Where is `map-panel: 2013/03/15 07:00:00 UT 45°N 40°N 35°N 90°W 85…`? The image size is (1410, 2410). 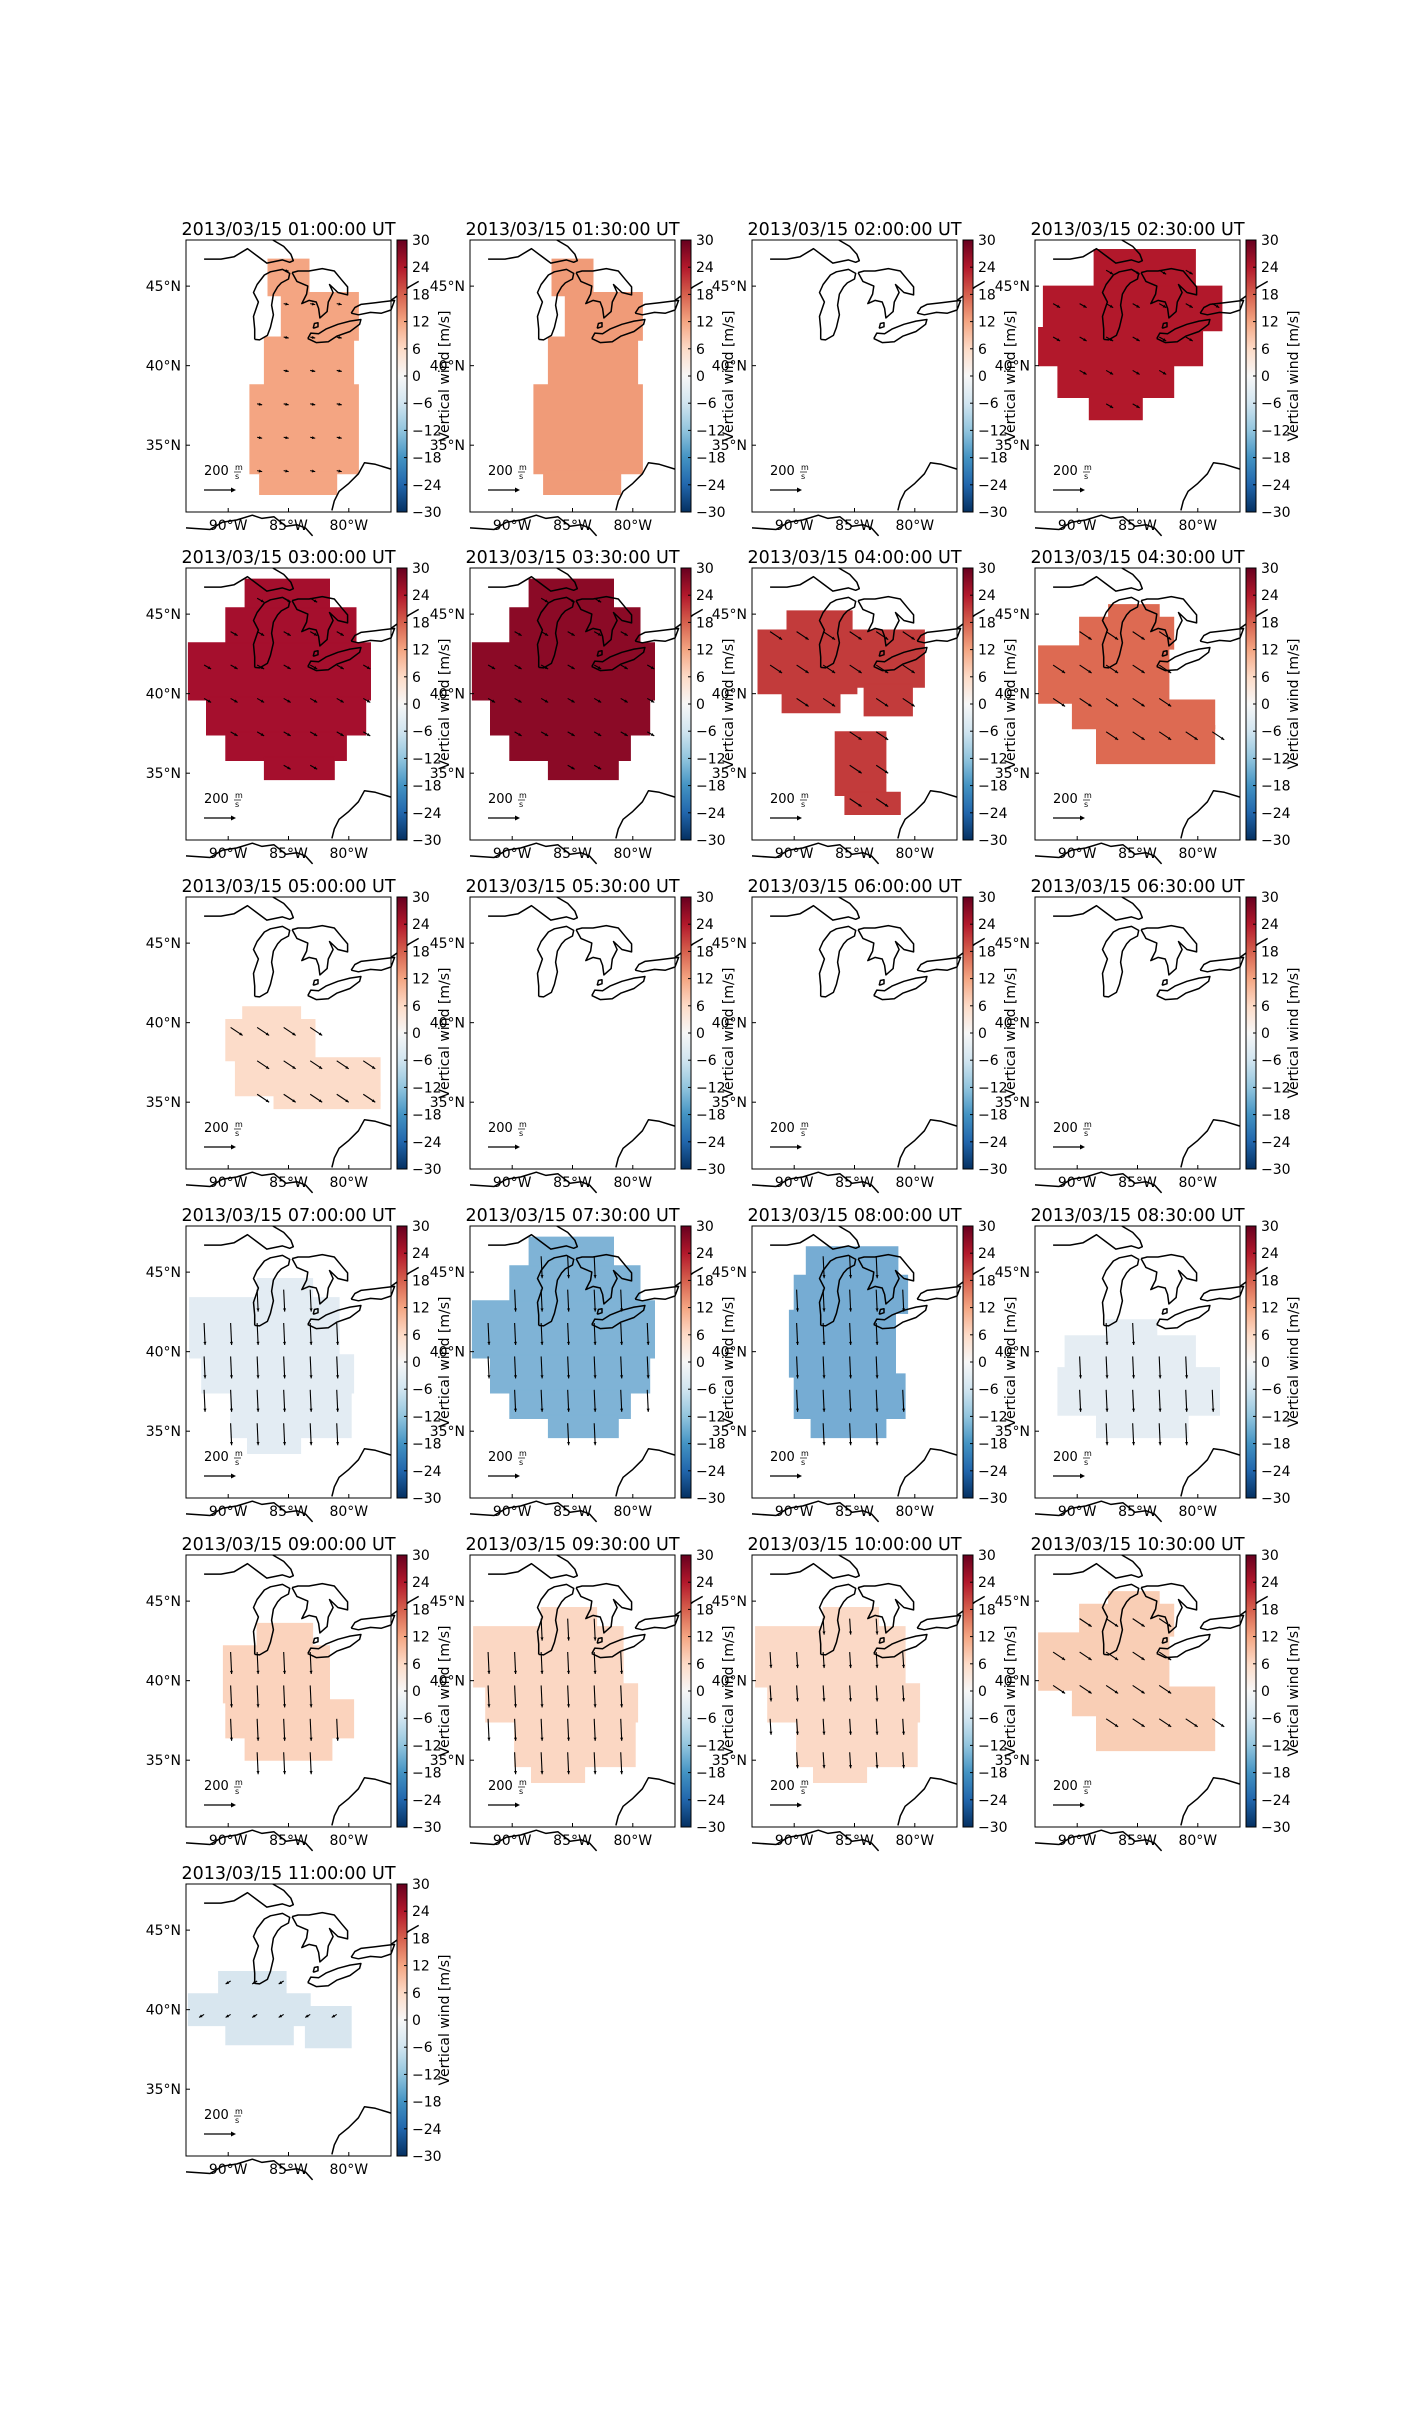 map-panel: 2013/03/15 07:00:00 UT 45°N 40°N 35°N 90°W 85… is located at coordinates (299, 1364).